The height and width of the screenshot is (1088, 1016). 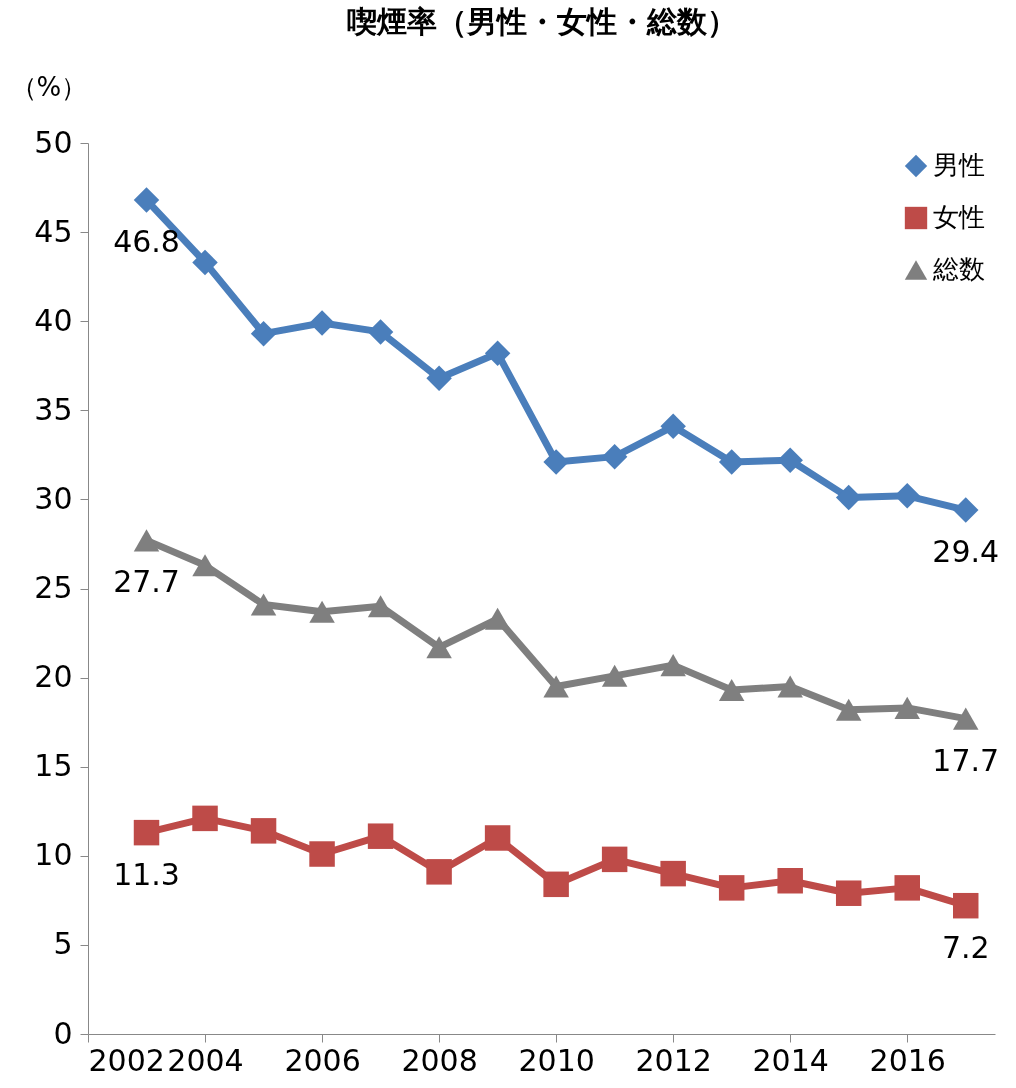 What do you see at coordinates (146, 582) in the screenshot?
I see `data-label: 27.7` at bounding box center [146, 582].